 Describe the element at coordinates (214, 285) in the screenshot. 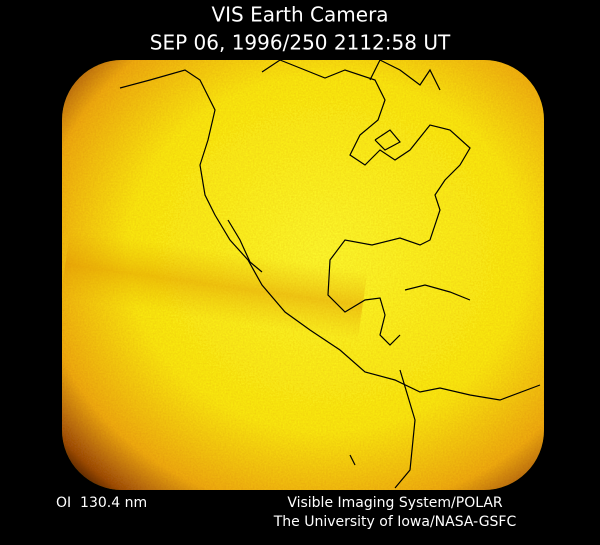

I see `emission-band` at that location.